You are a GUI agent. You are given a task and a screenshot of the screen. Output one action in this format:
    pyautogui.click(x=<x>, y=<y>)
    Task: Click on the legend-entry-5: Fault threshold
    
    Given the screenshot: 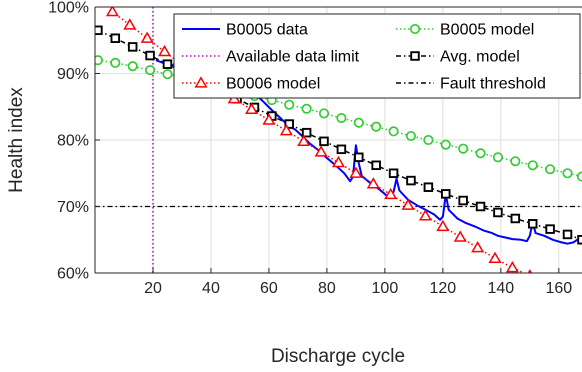 What is the action you would take?
    pyautogui.click(x=471, y=84)
    